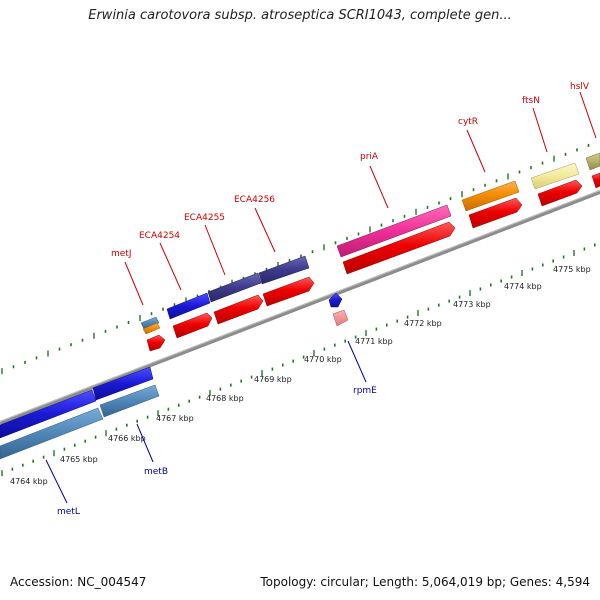 This screenshot has height=600, width=600. What do you see at coordinates (396, 239) in the screenshot?
I see `gene-priA` at bounding box center [396, 239].